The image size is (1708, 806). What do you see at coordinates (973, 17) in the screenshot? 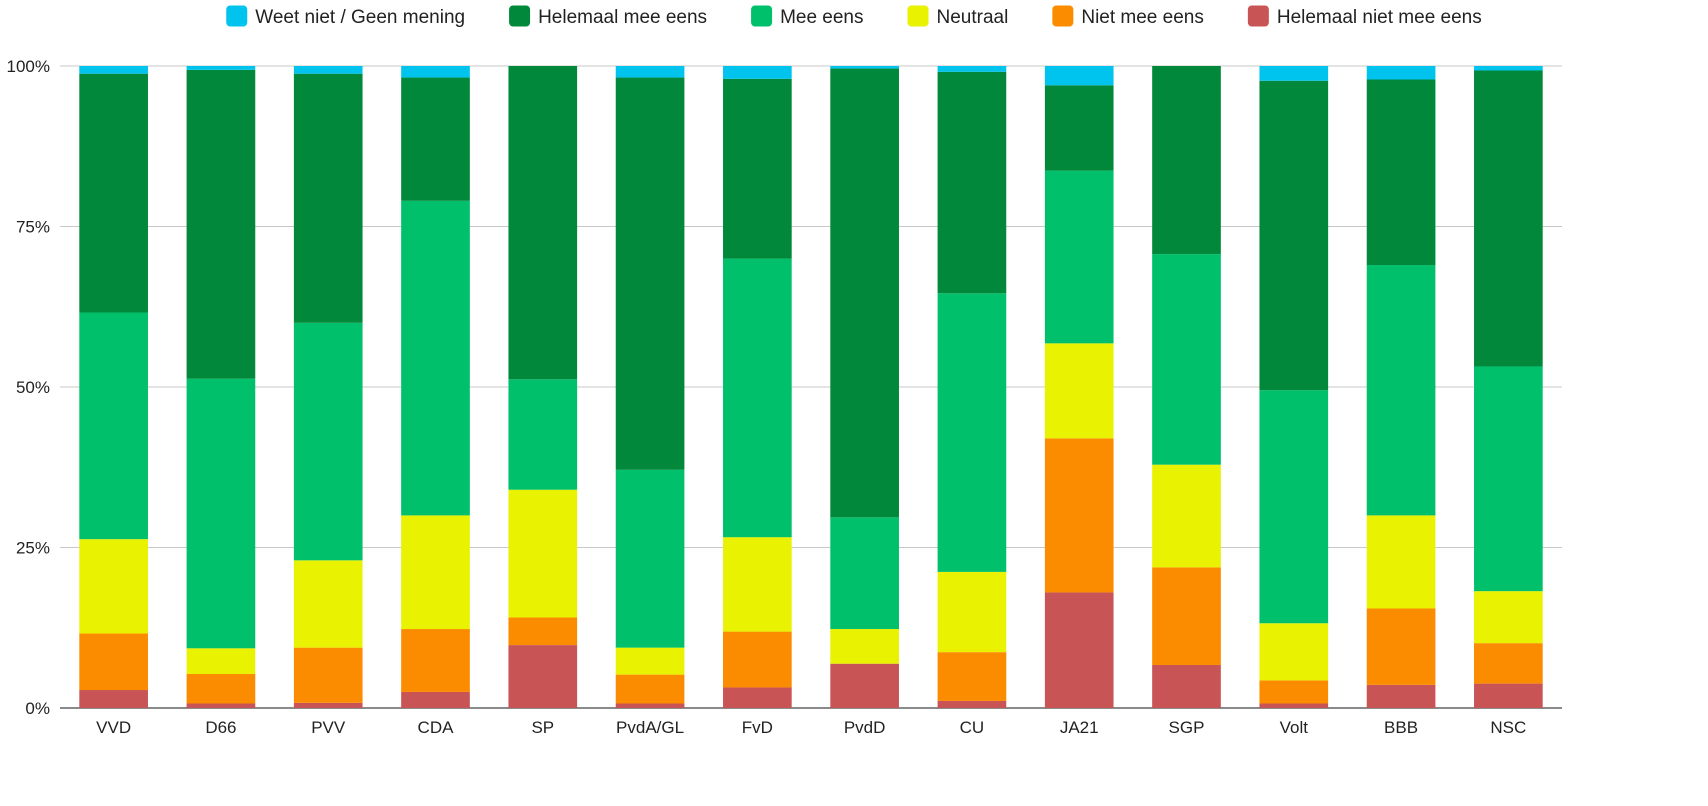
I see `legend-label-neutraal: Neutraal` at bounding box center [973, 17].